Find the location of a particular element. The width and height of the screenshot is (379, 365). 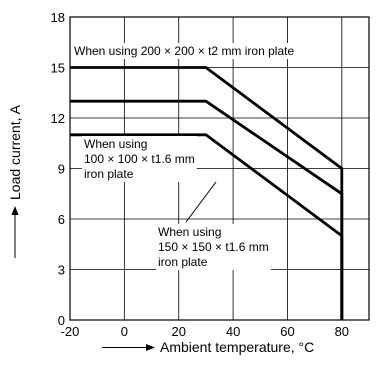

annotation-line-2-0: When using is located at coordinates (189, 232).